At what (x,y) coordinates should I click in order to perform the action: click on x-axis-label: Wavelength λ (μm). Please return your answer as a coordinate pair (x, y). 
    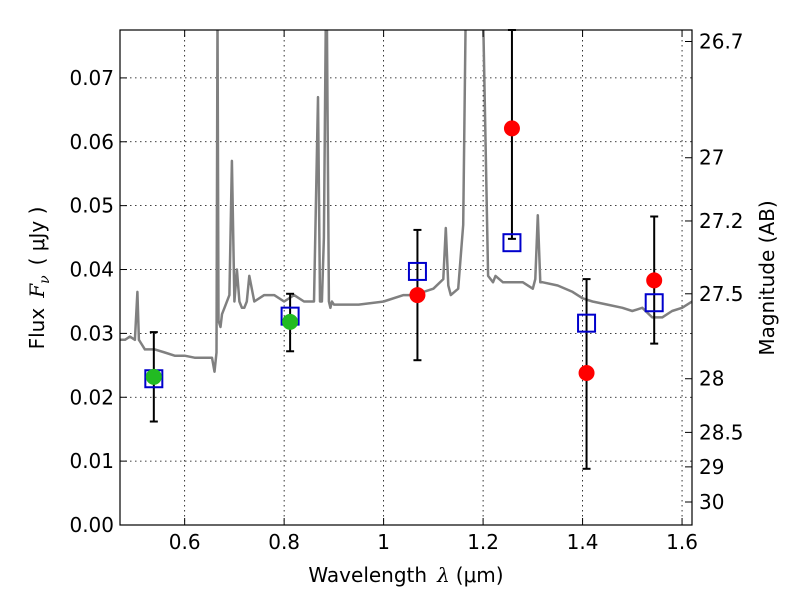
    Looking at the image, I should click on (405, 575).